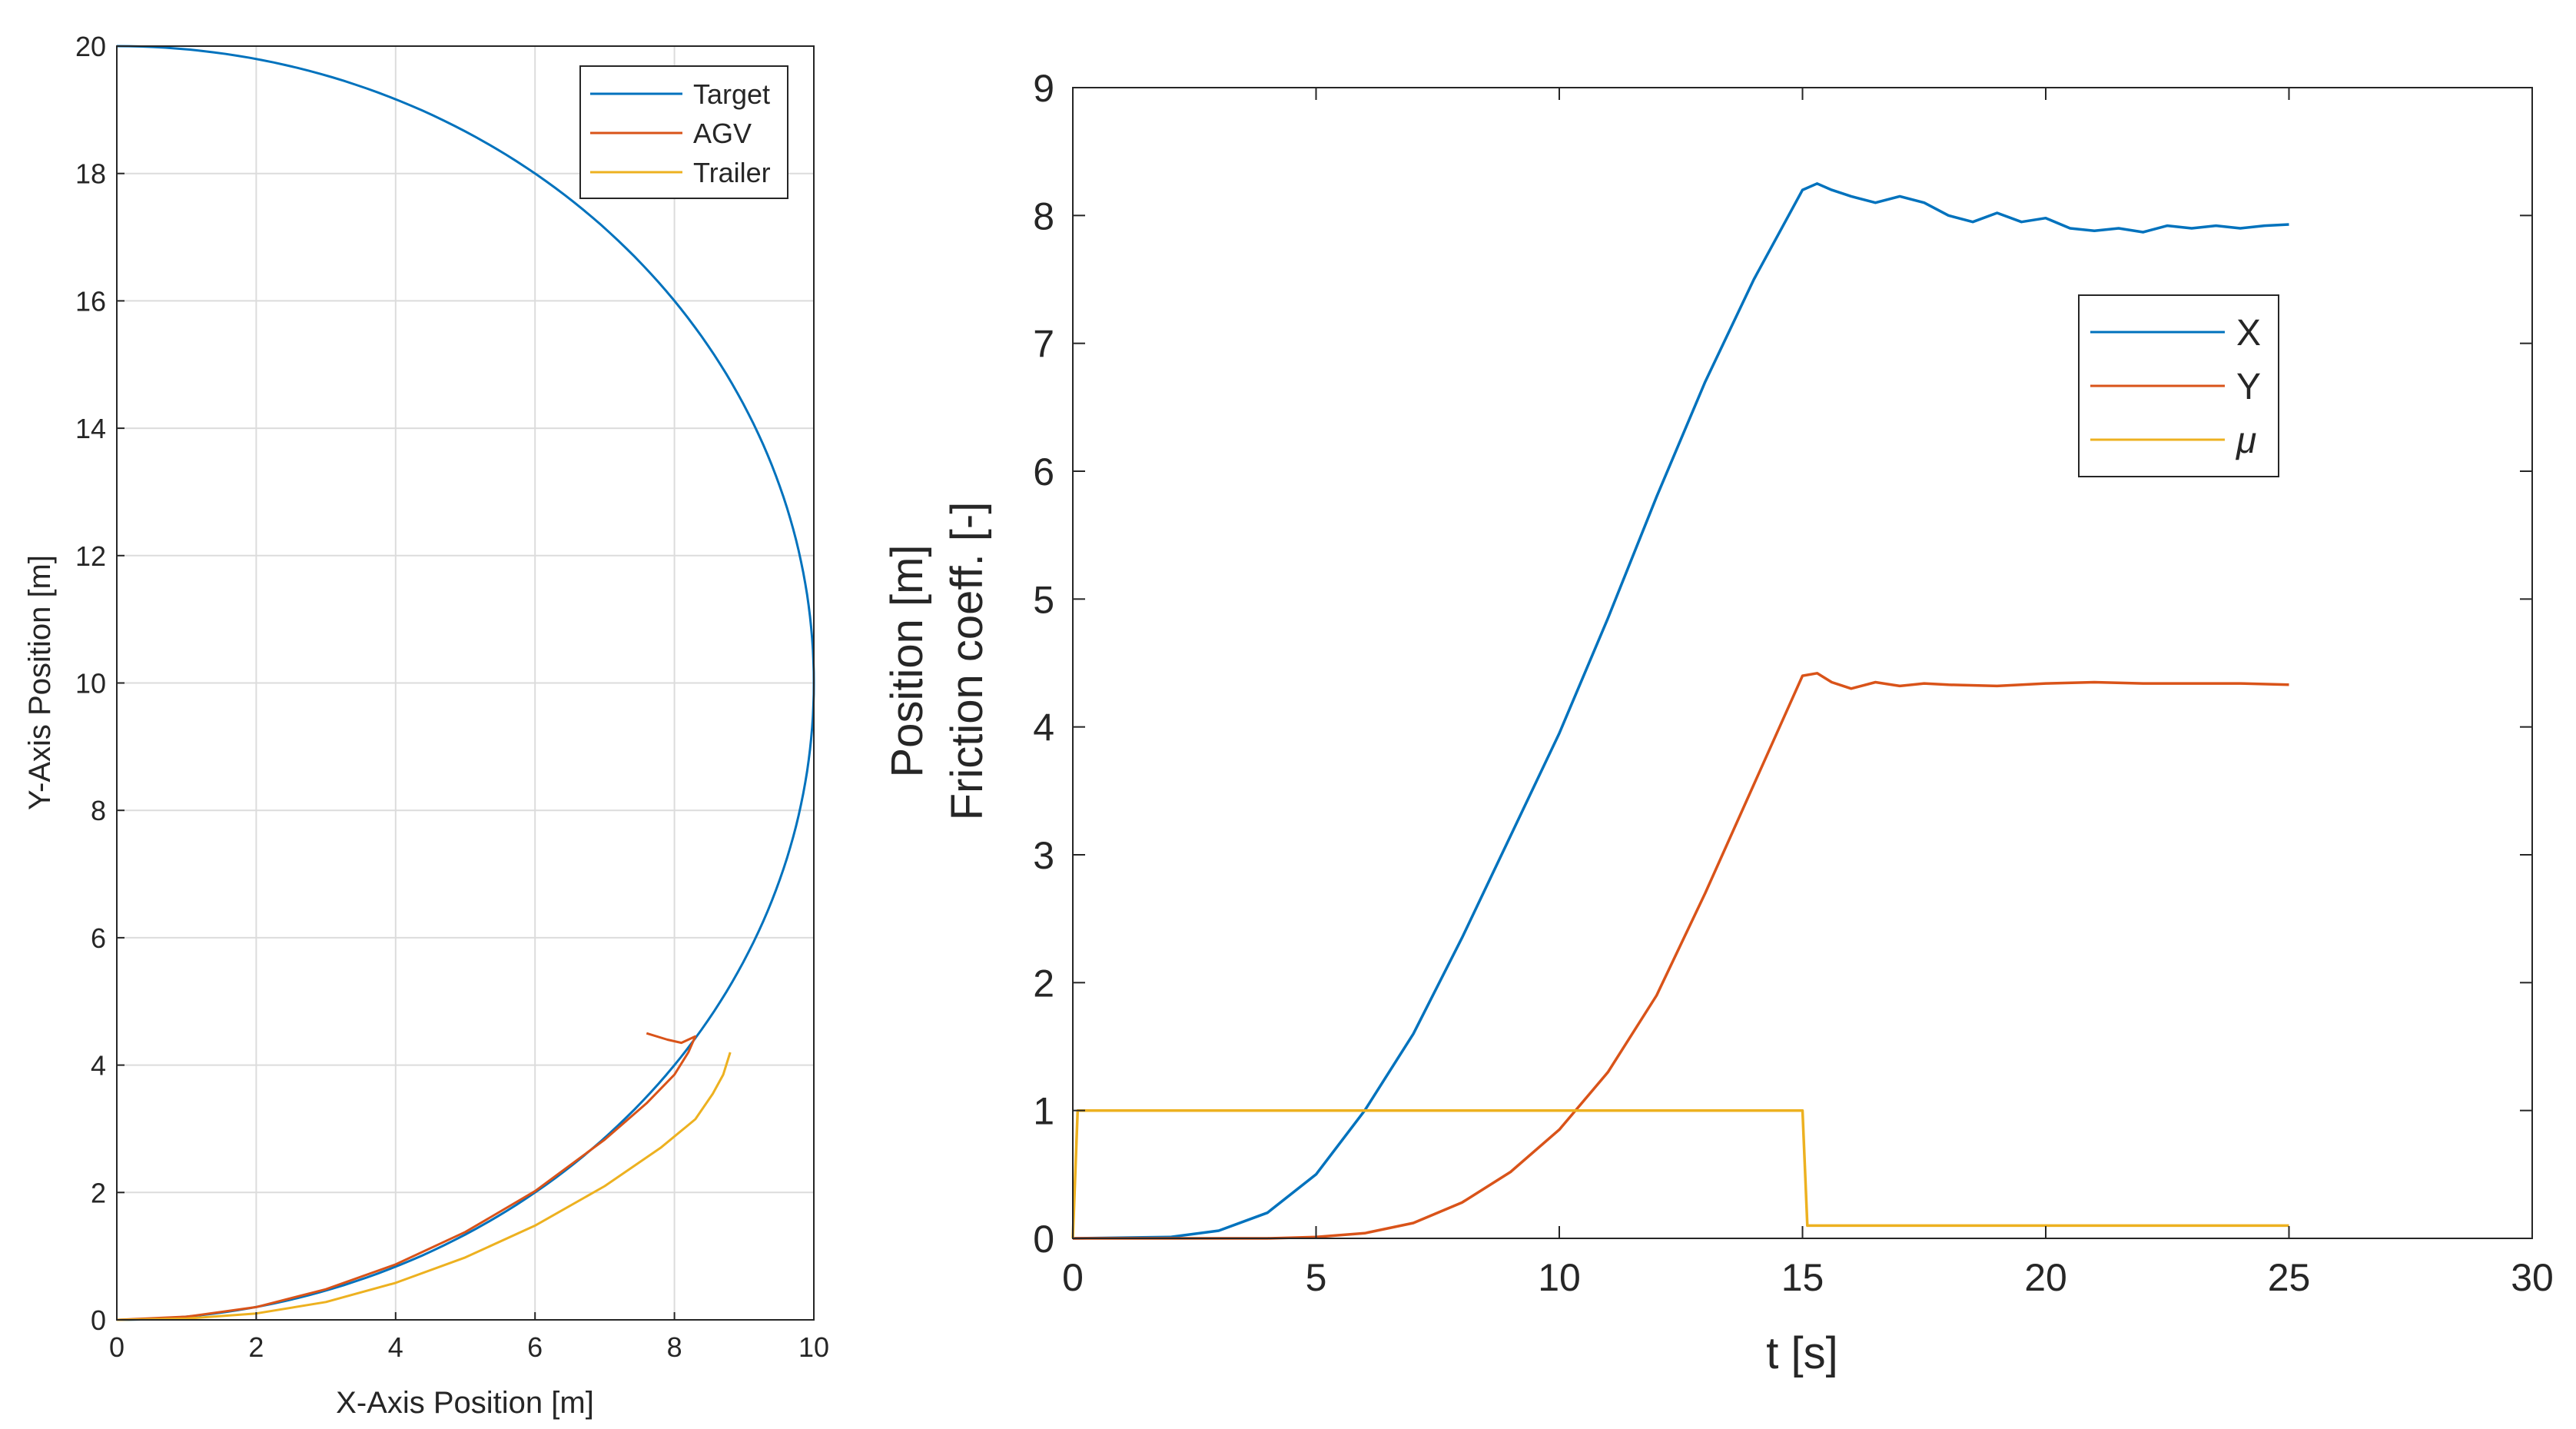  What do you see at coordinates (40, 682) in the screenshot?
I see `left-y-axis-label: Y-Axis Position [m]` at bounding box center [40, 682].